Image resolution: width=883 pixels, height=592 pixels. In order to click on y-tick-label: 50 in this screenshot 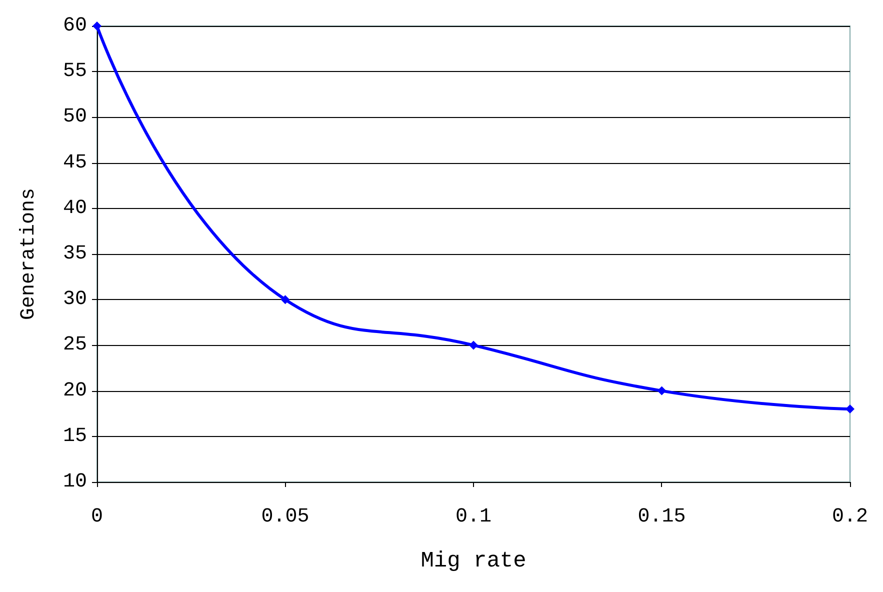, I will do `click(74, 117)`.